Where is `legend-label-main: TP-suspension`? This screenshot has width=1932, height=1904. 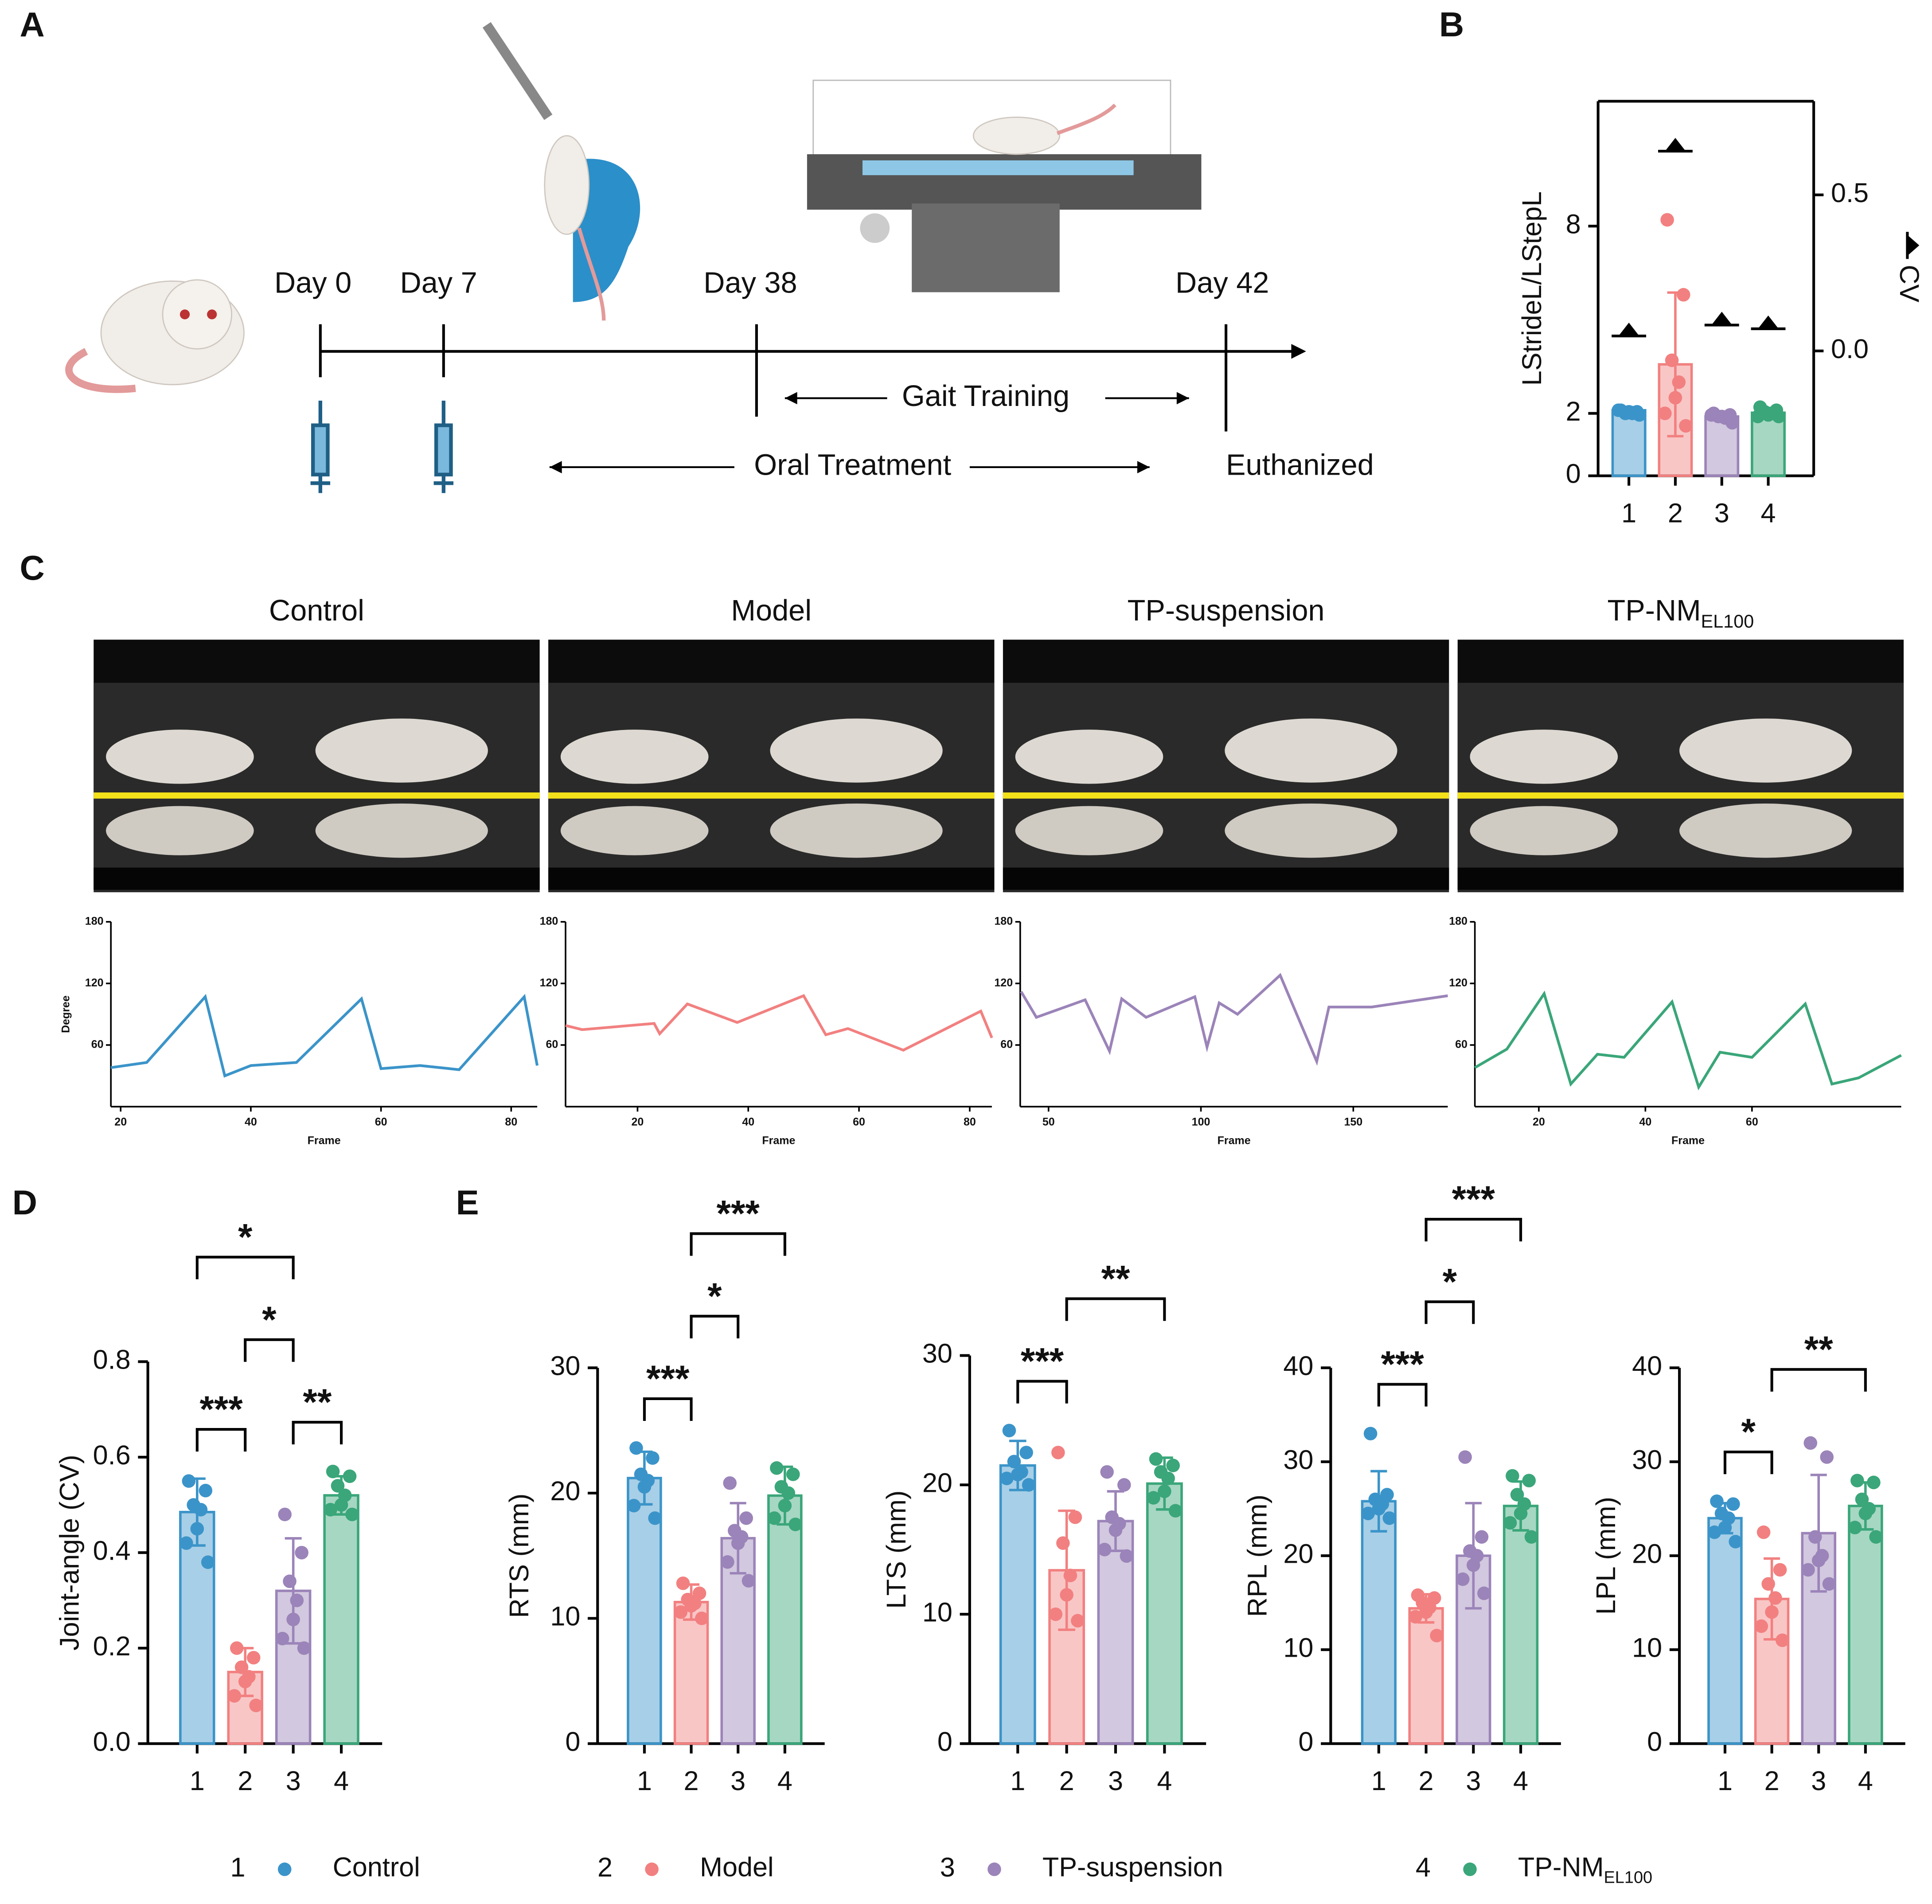 legend-label-main: TP-suspension is located at coordinates (1132, 1867).